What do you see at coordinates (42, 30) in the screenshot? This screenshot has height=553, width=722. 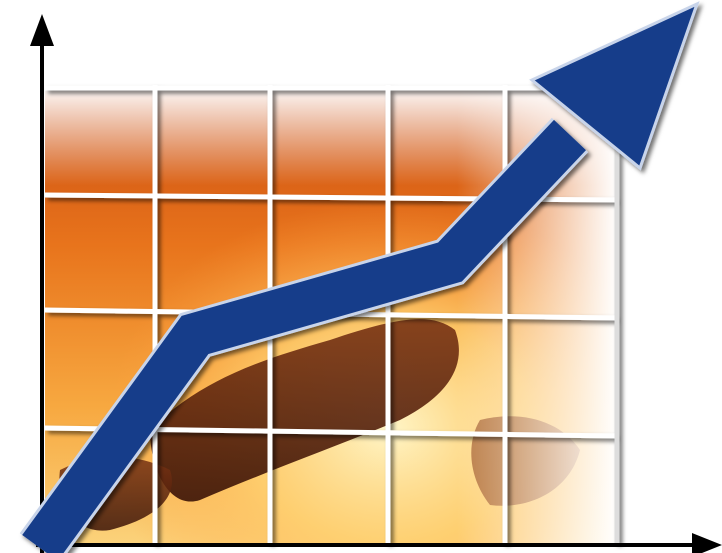 I see `y-axis-arrow` at bounding box center [42, 30].